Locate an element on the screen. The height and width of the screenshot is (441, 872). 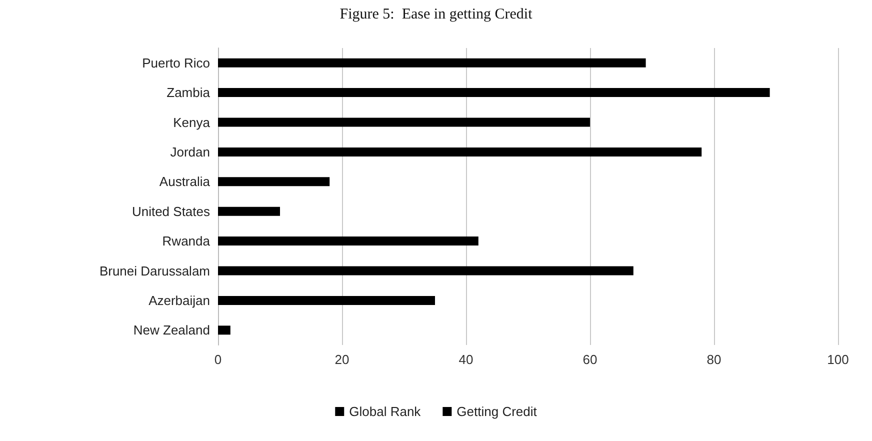
x-tick-label: 20 is located at coordinates (342, 359).